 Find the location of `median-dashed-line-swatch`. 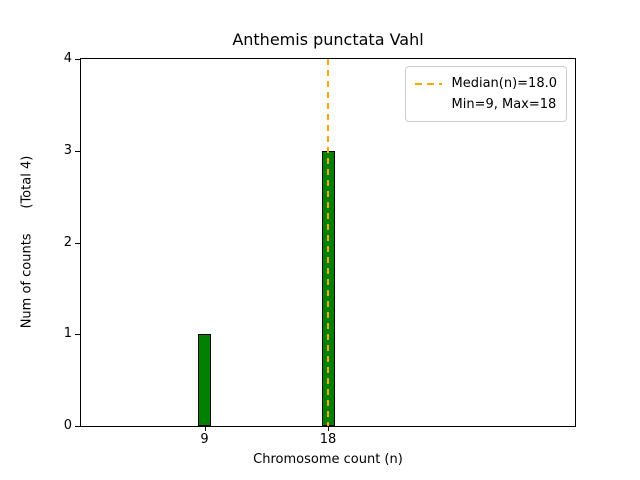

median-dashed-line-swatch is located at coordinates (429, 83).